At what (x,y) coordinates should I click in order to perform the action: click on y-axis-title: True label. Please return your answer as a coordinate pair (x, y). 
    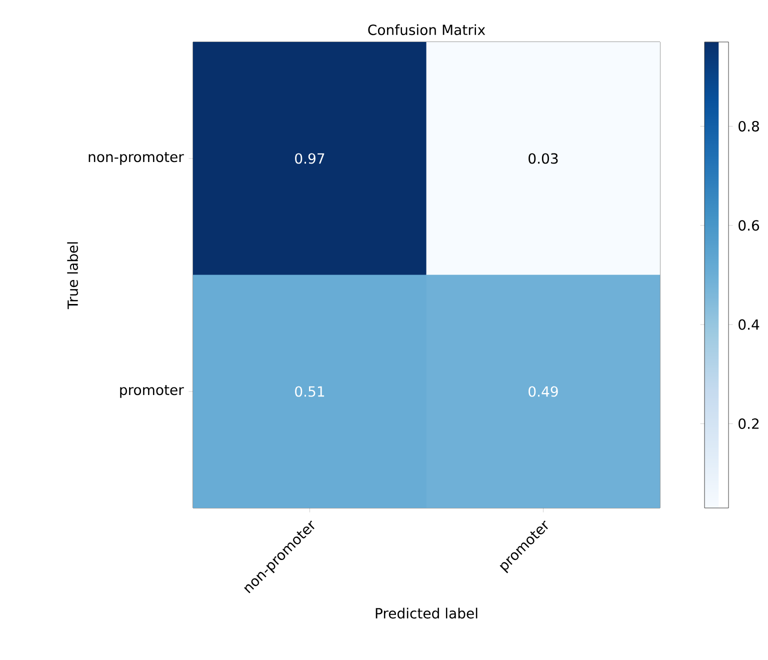
    Looking at the image, I should click on (72, 276).